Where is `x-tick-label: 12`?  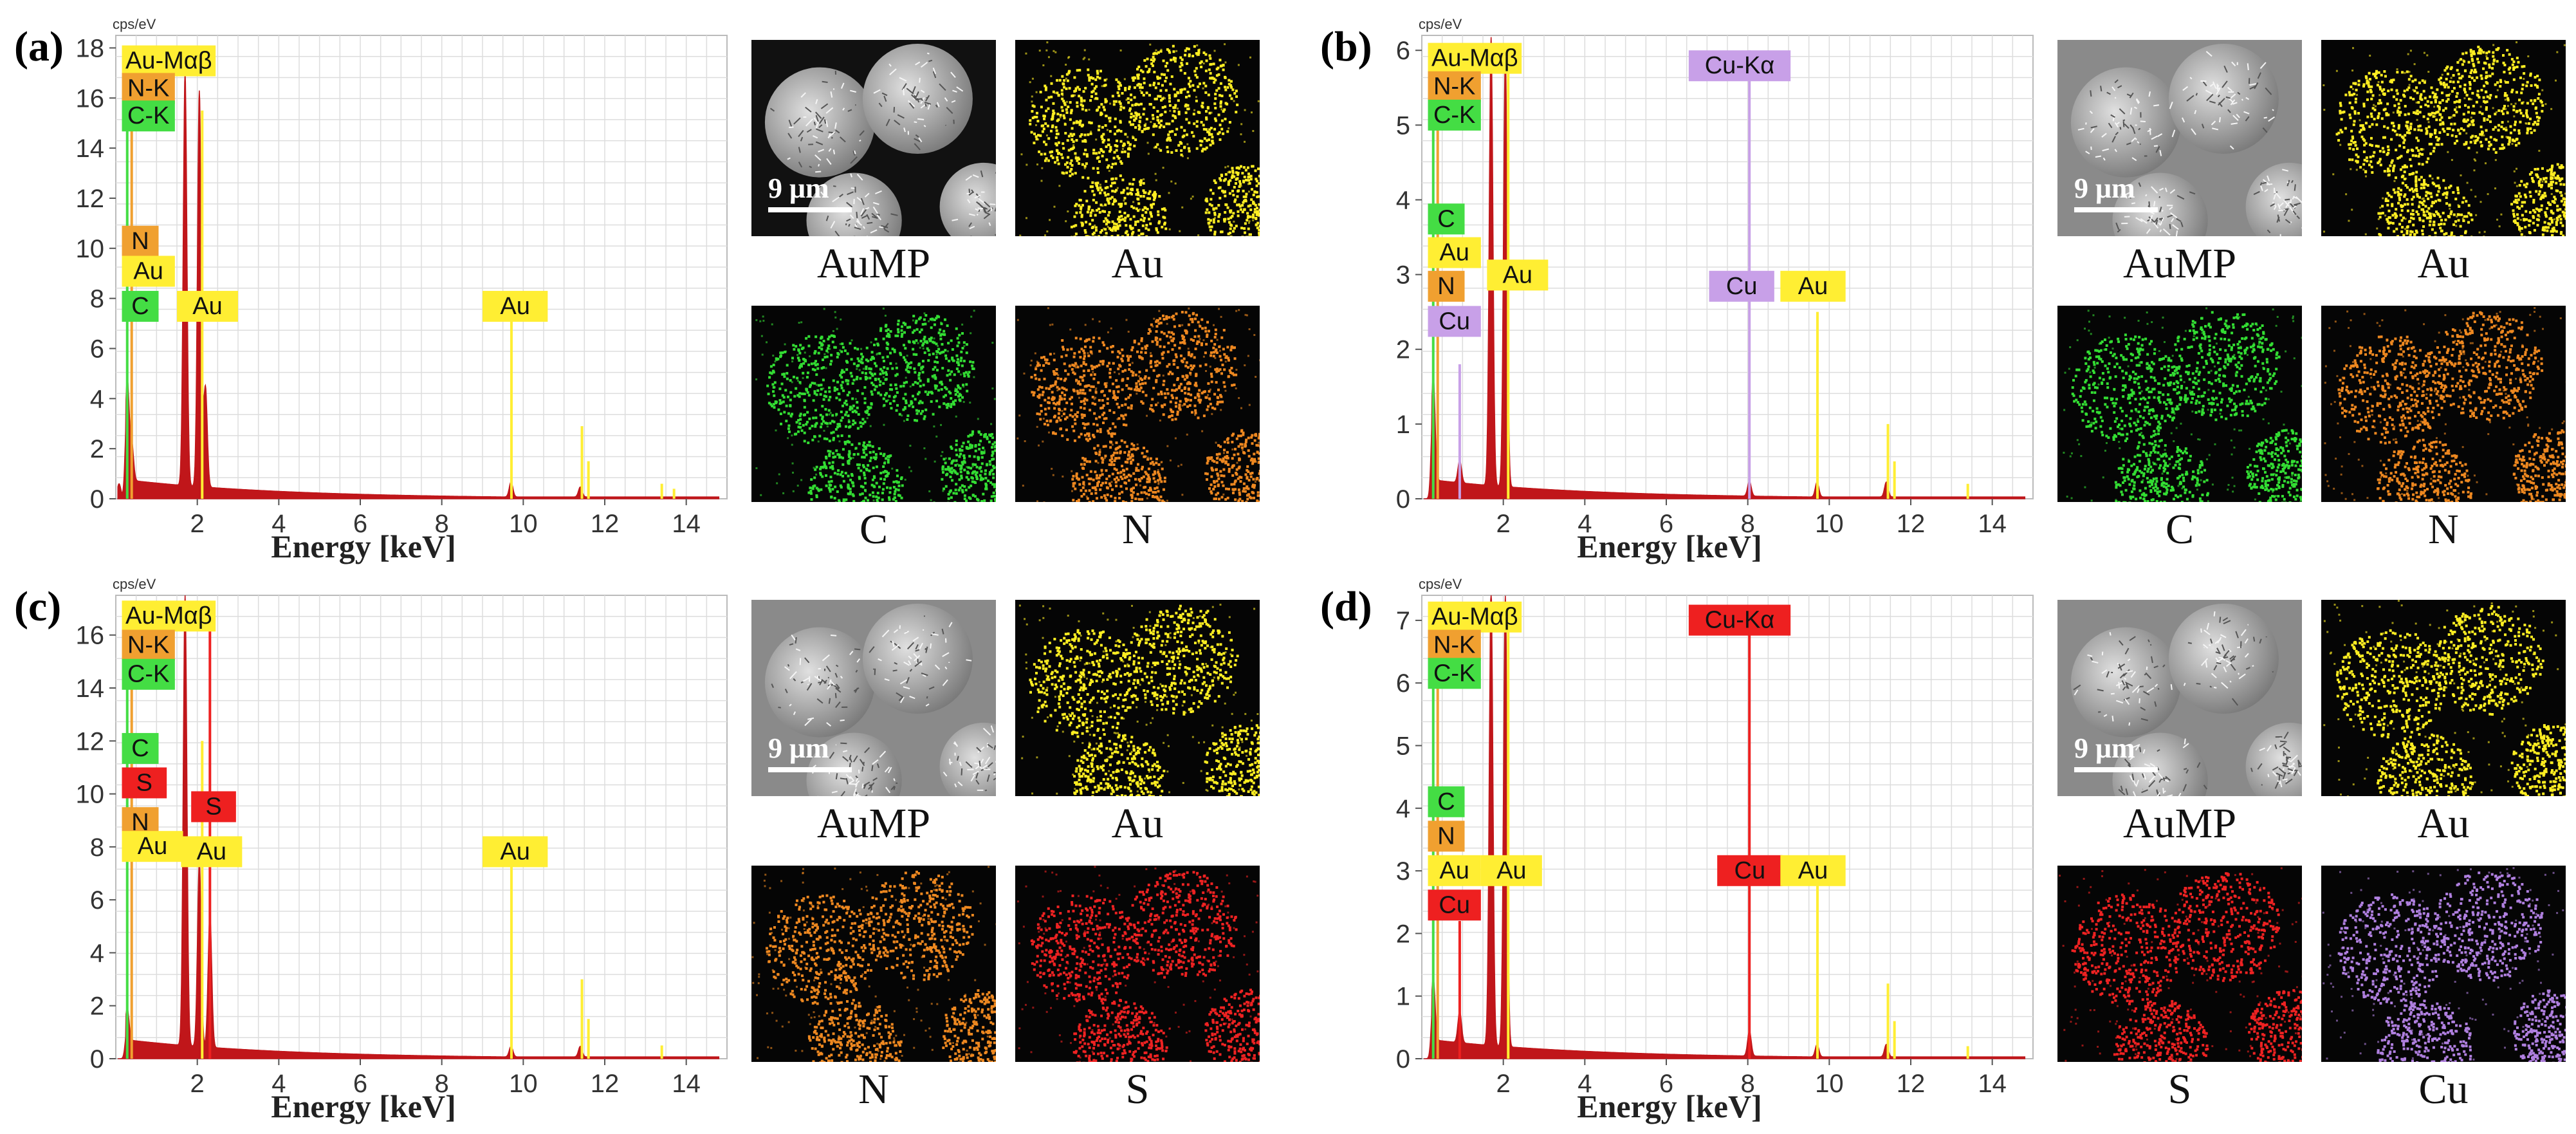
x-tick-label: 12 is located at coordinates (605, 522).